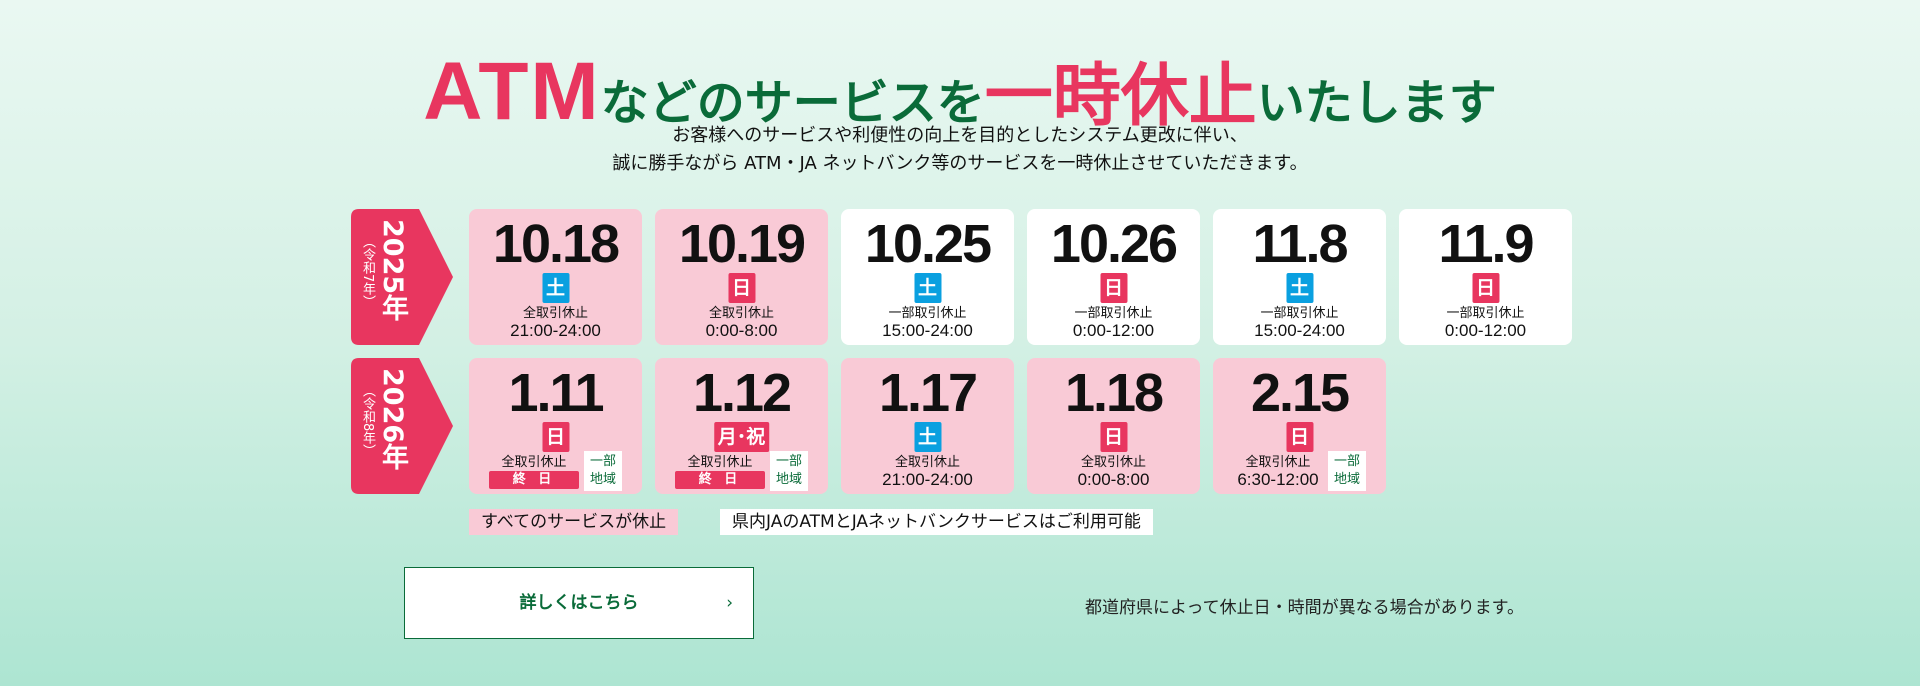 This screenshot has width=1920, height=686. I want to click on date-text: 1.17, so click(928, 393).